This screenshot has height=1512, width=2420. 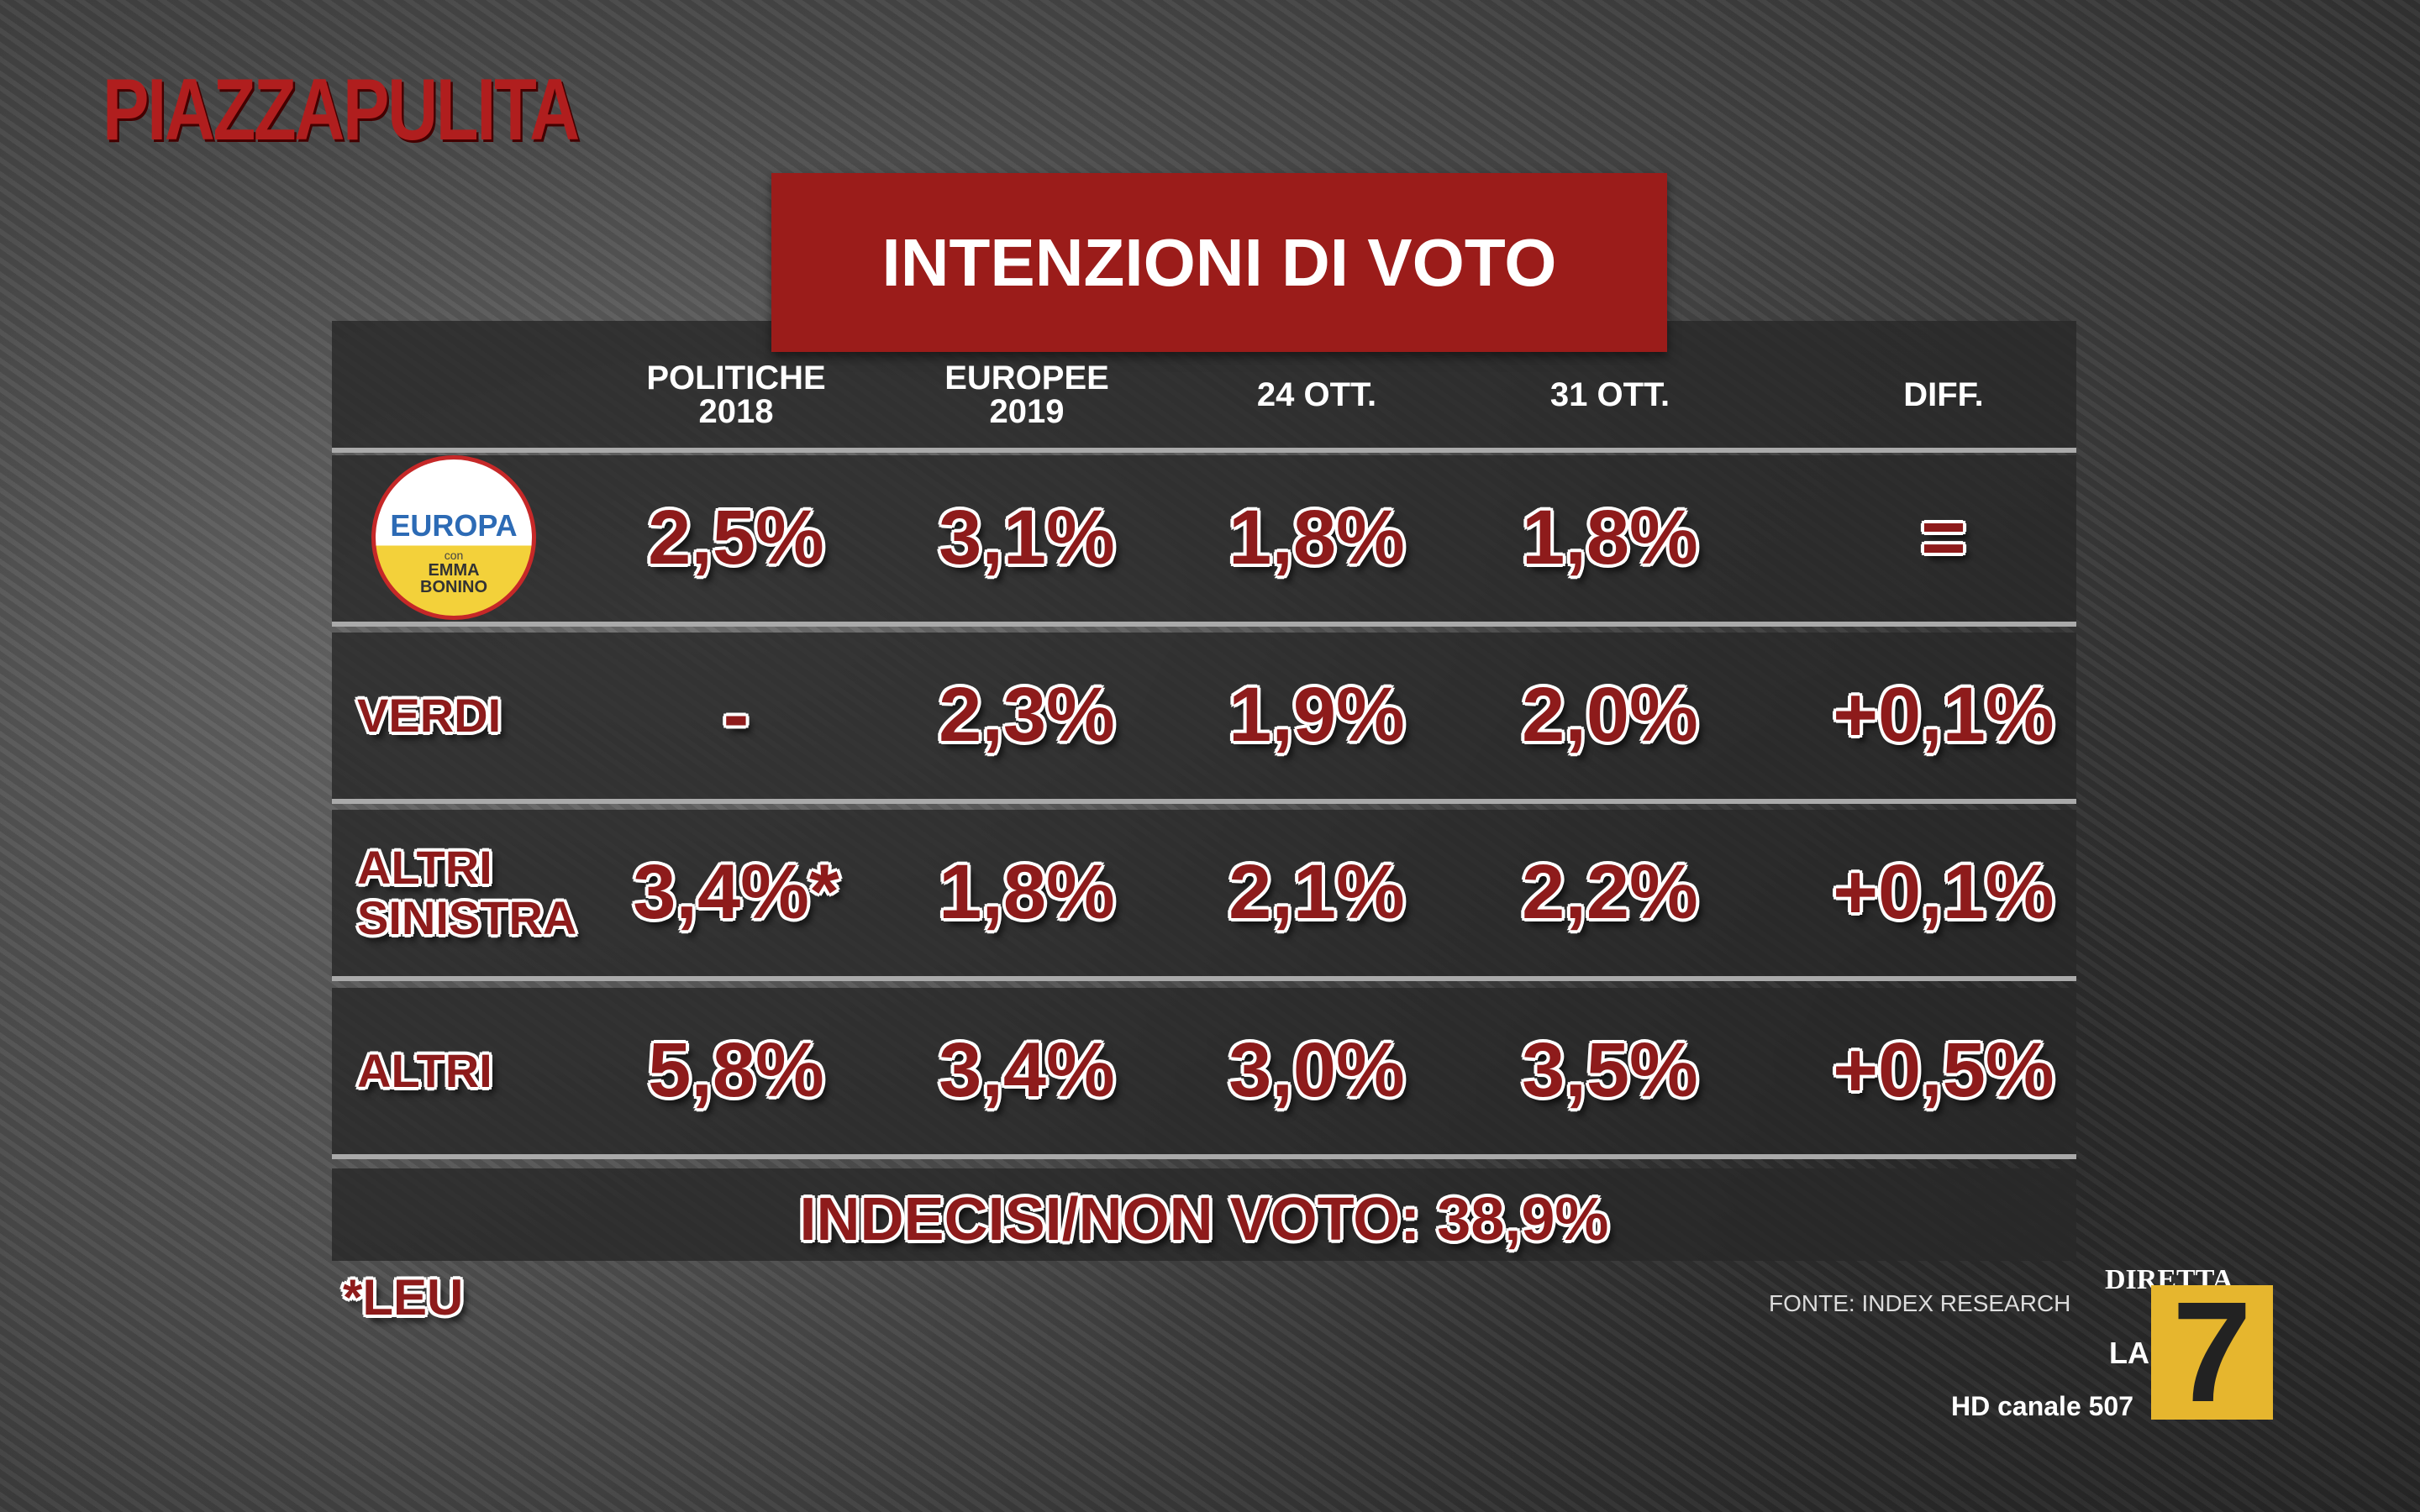 I want to click on header-line: DIFF., so click(x=1943, y=394).